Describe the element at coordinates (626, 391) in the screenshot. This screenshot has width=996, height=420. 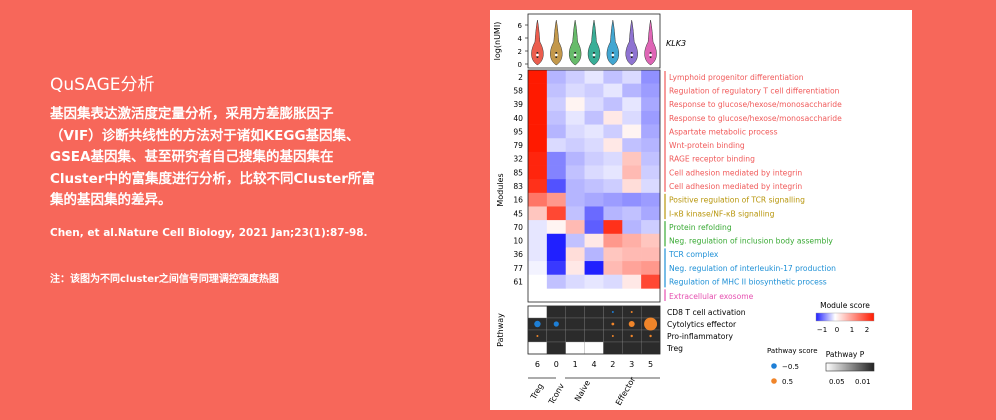
I see `group-effector: Effector` at that location.